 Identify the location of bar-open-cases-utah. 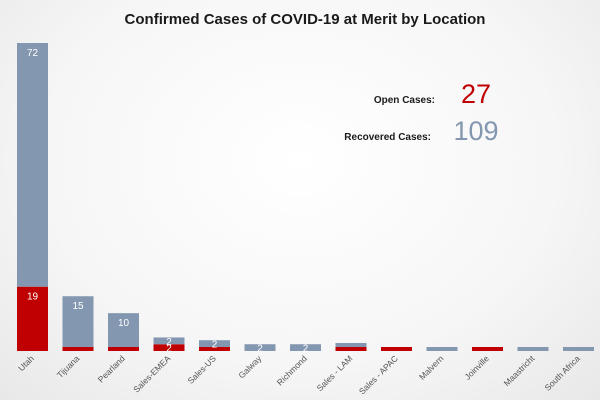
(32, 318).